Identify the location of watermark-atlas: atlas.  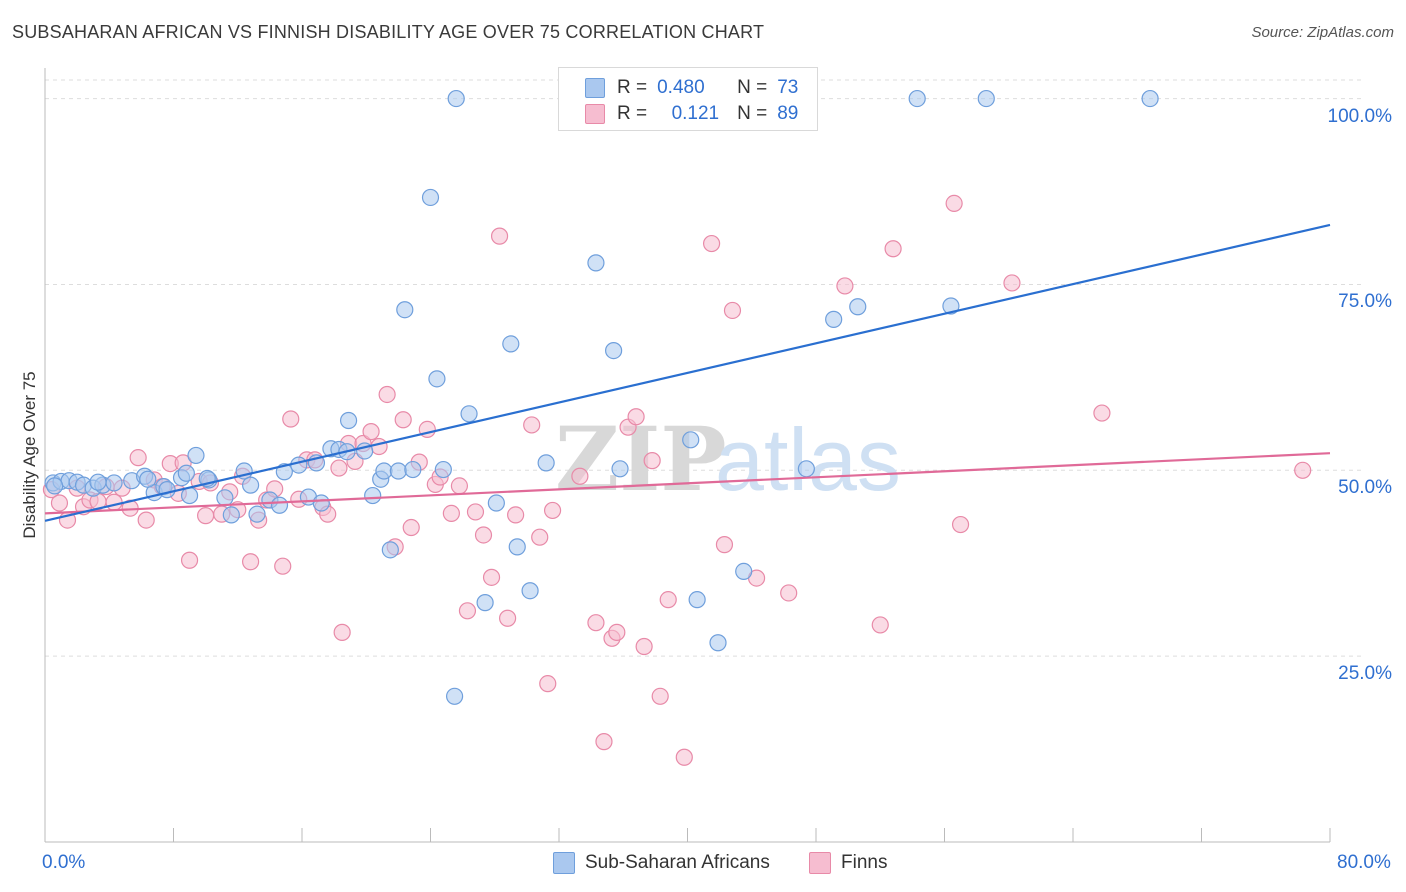
(808, 459).